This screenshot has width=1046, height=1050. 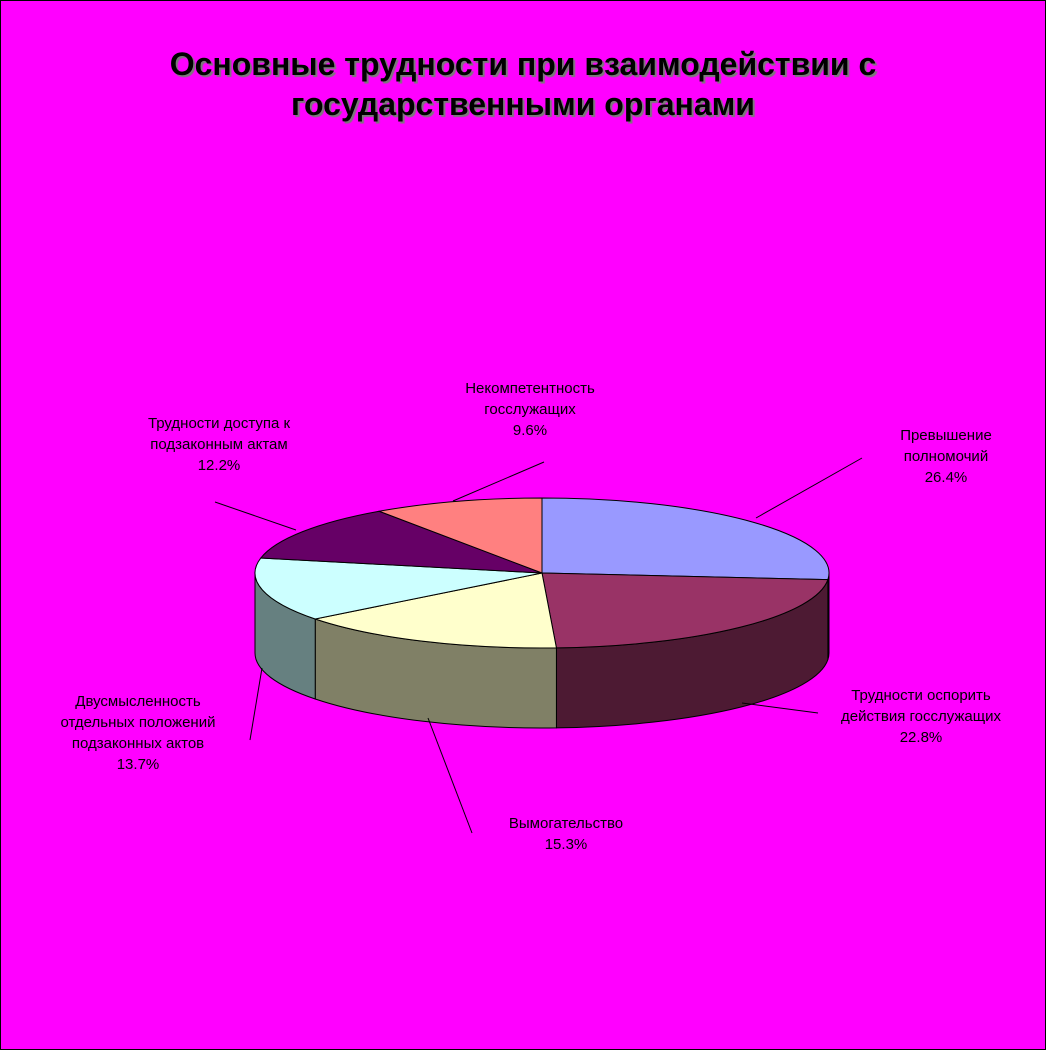 What do you see at coordinates (138, 764) in the screenshot?
I see `slice-value-label: 13.7%` at bounding box center [138, 764].